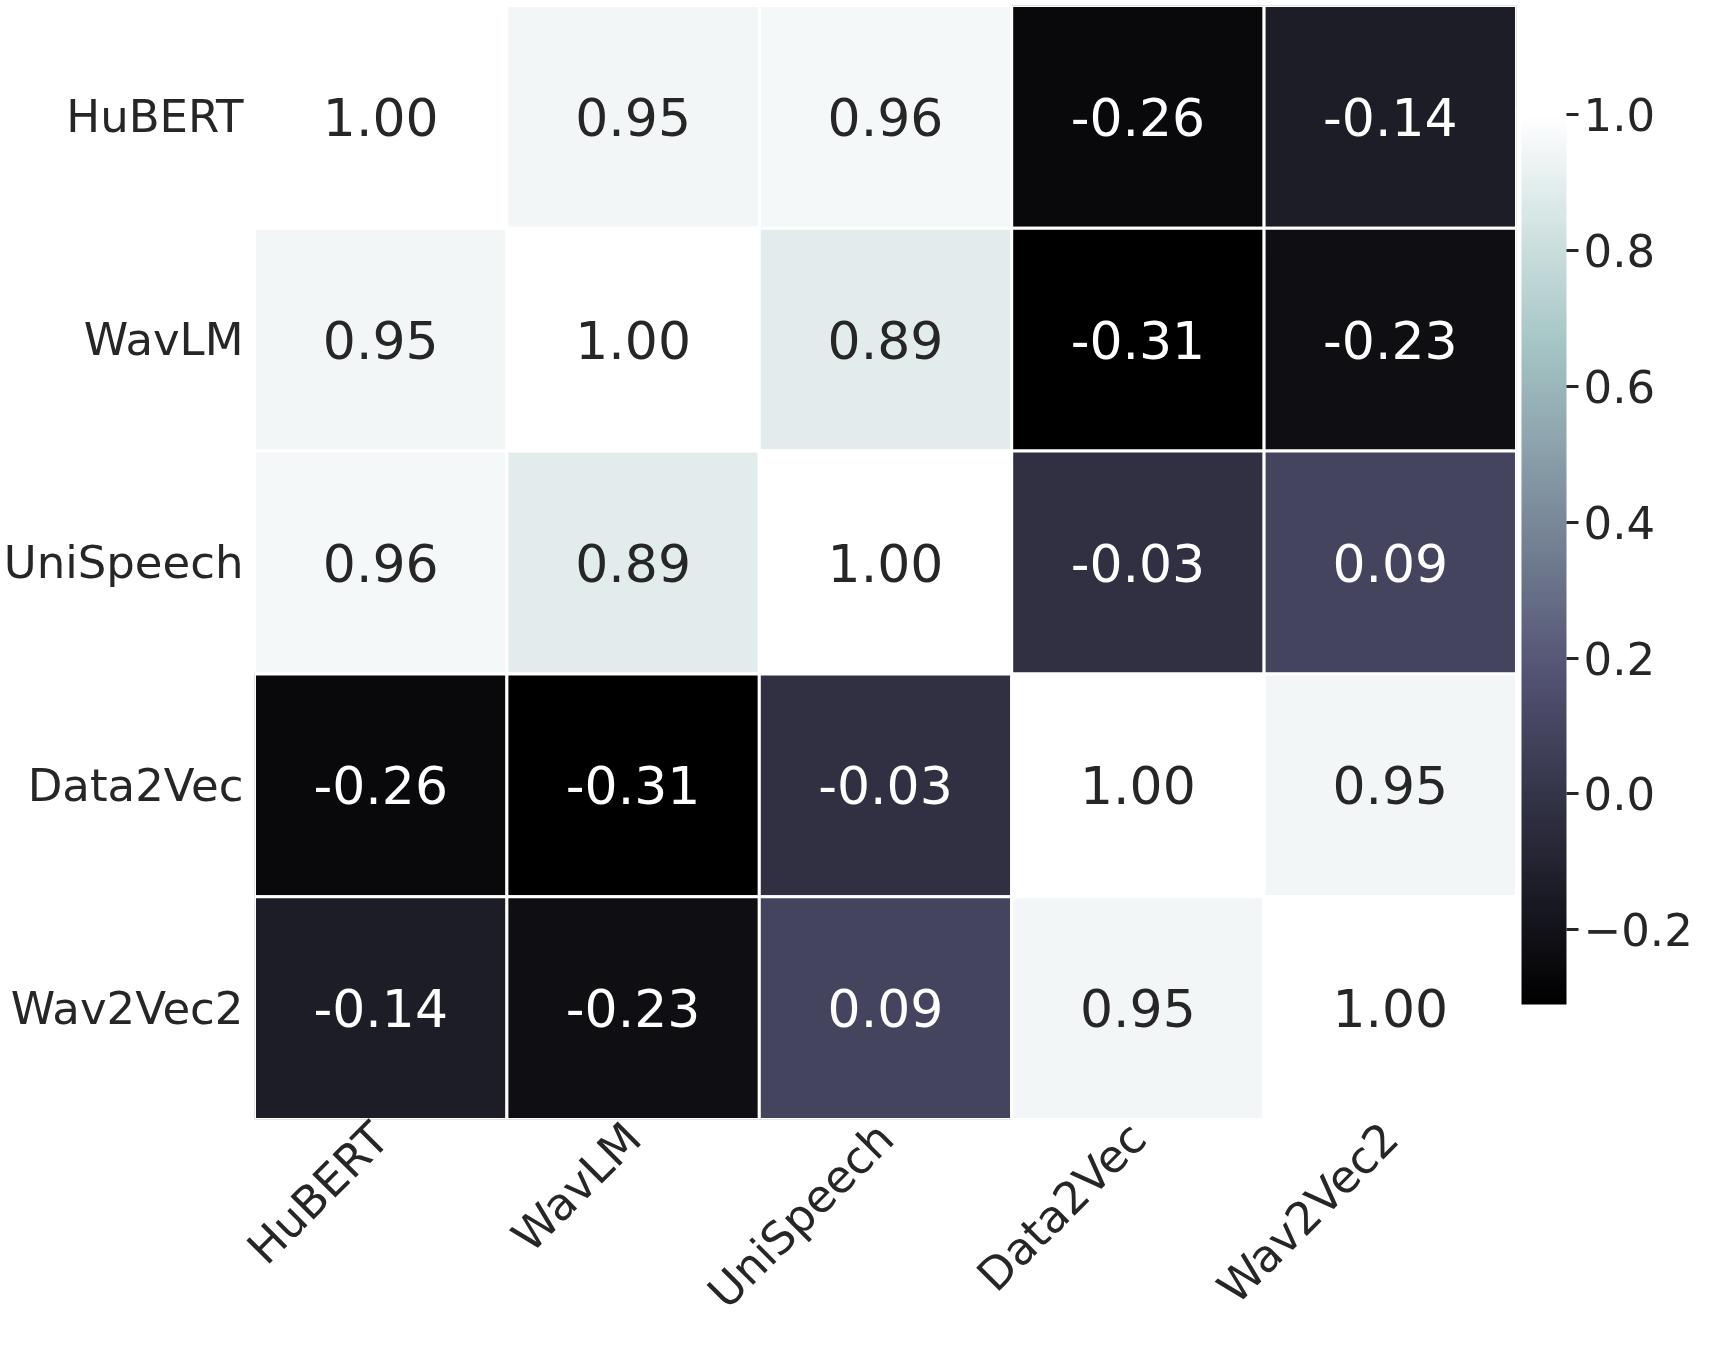 The height and width of the screenshot is (1352, 1723). What do you see at coordinates (1638, 931) in the screenshot?
I see `color-bar-label: −0.2` at bounding box center [1638, 931].